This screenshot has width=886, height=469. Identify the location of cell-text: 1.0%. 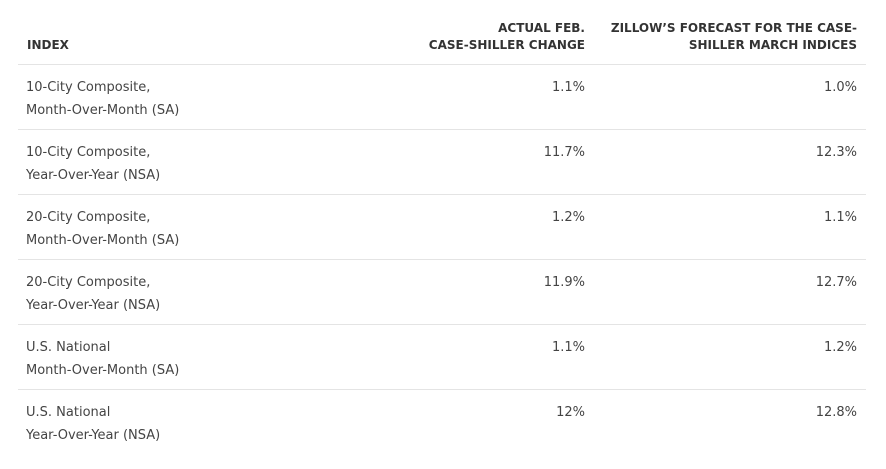
(840, 87).